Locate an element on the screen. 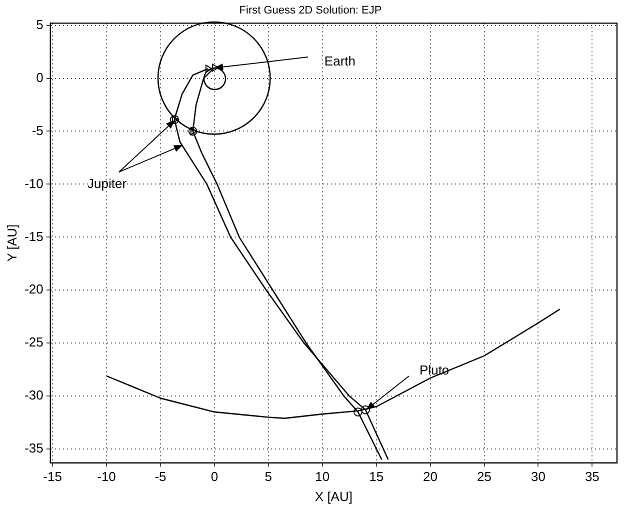 Image resolution: width=639 pixels, height=508 pixels. x-tick-label: 35 is located at coordinates (592, 476).